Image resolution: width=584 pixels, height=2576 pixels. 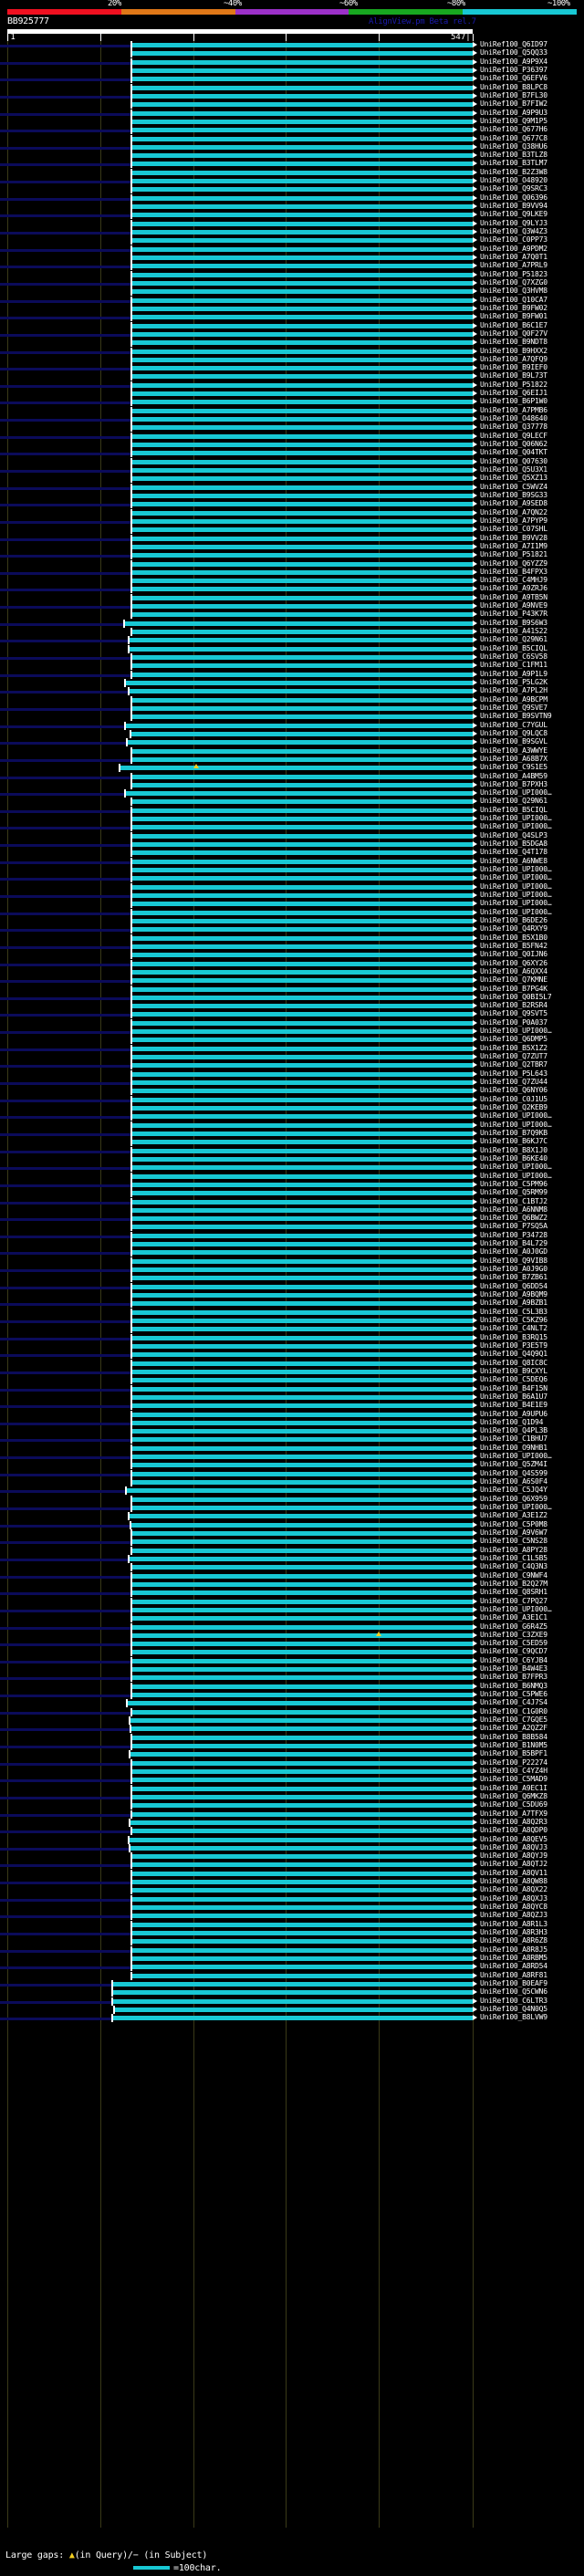 I want to click on hit-row: UniRef100_Q2TBR7, so click(x=292, y=1065).